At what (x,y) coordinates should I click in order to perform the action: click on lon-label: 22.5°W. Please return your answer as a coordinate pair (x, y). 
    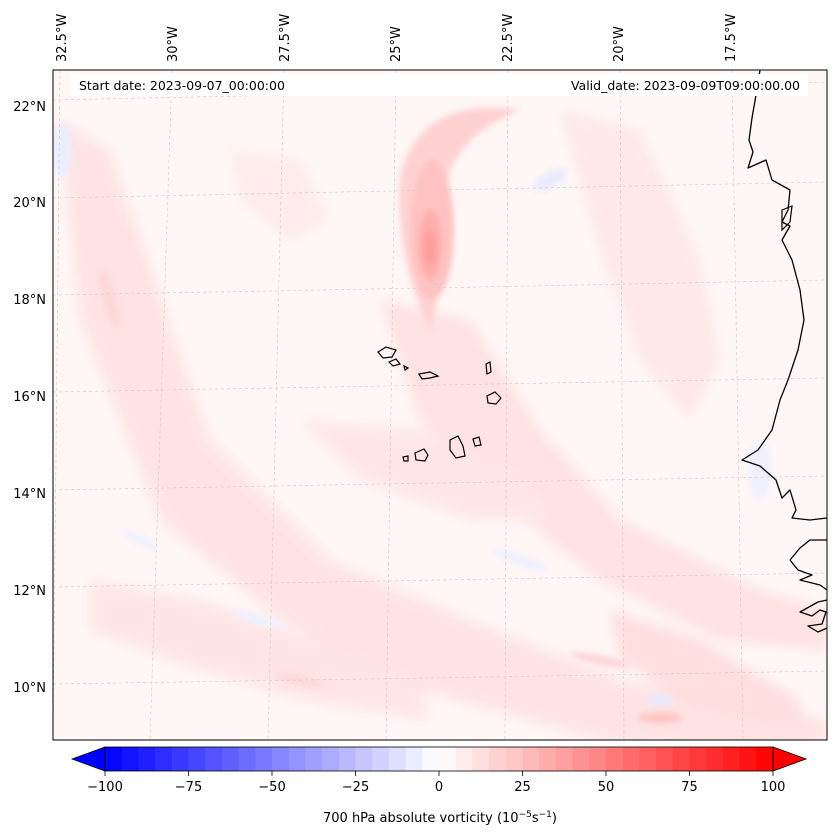
    Looking at the image, I should click on (508, 38).